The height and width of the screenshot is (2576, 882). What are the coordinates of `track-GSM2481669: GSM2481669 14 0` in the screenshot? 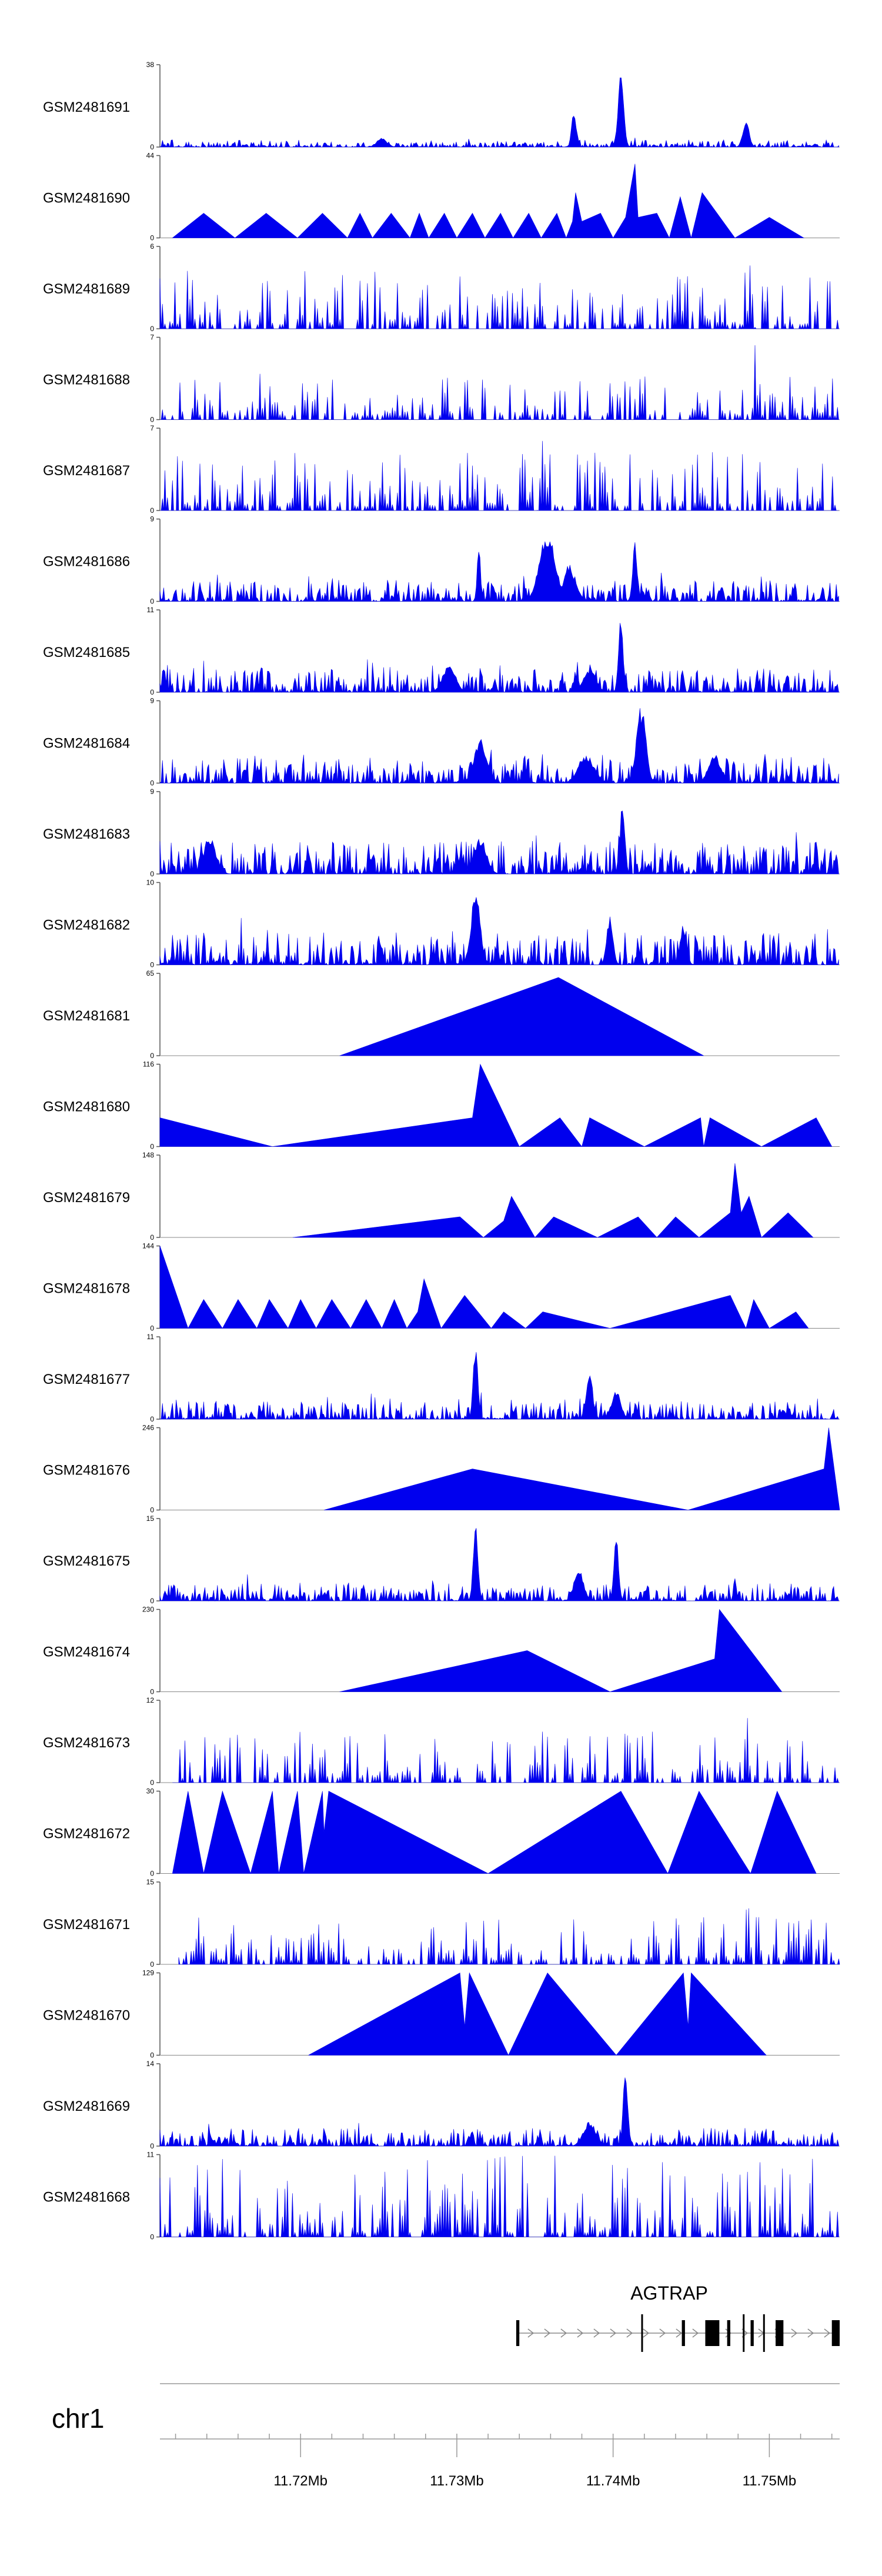 It's located at (441, 2105).